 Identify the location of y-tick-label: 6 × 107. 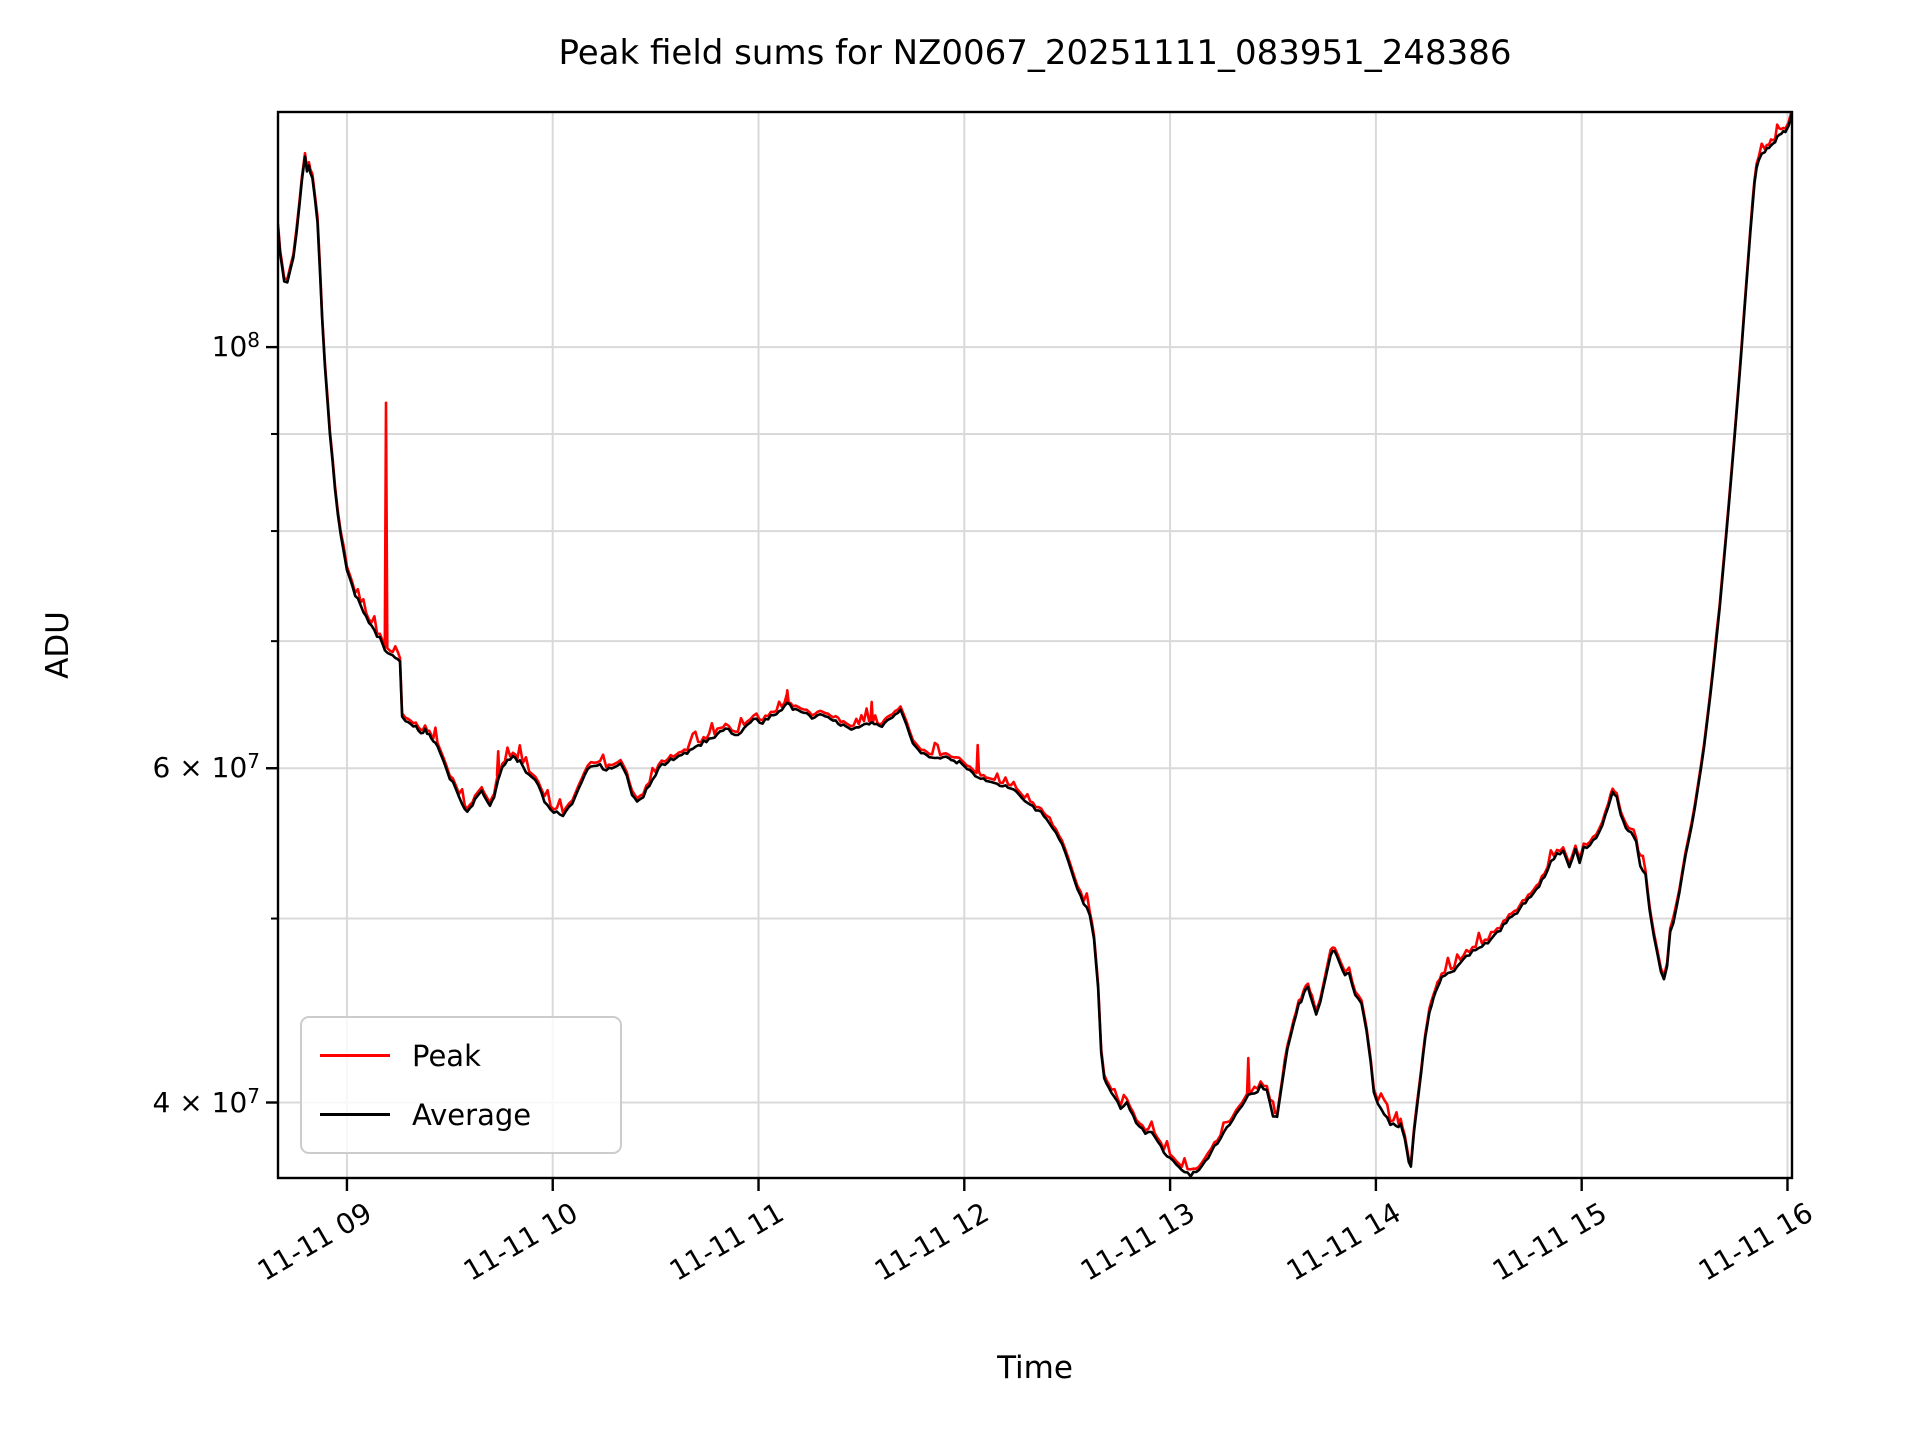
(206, 767).